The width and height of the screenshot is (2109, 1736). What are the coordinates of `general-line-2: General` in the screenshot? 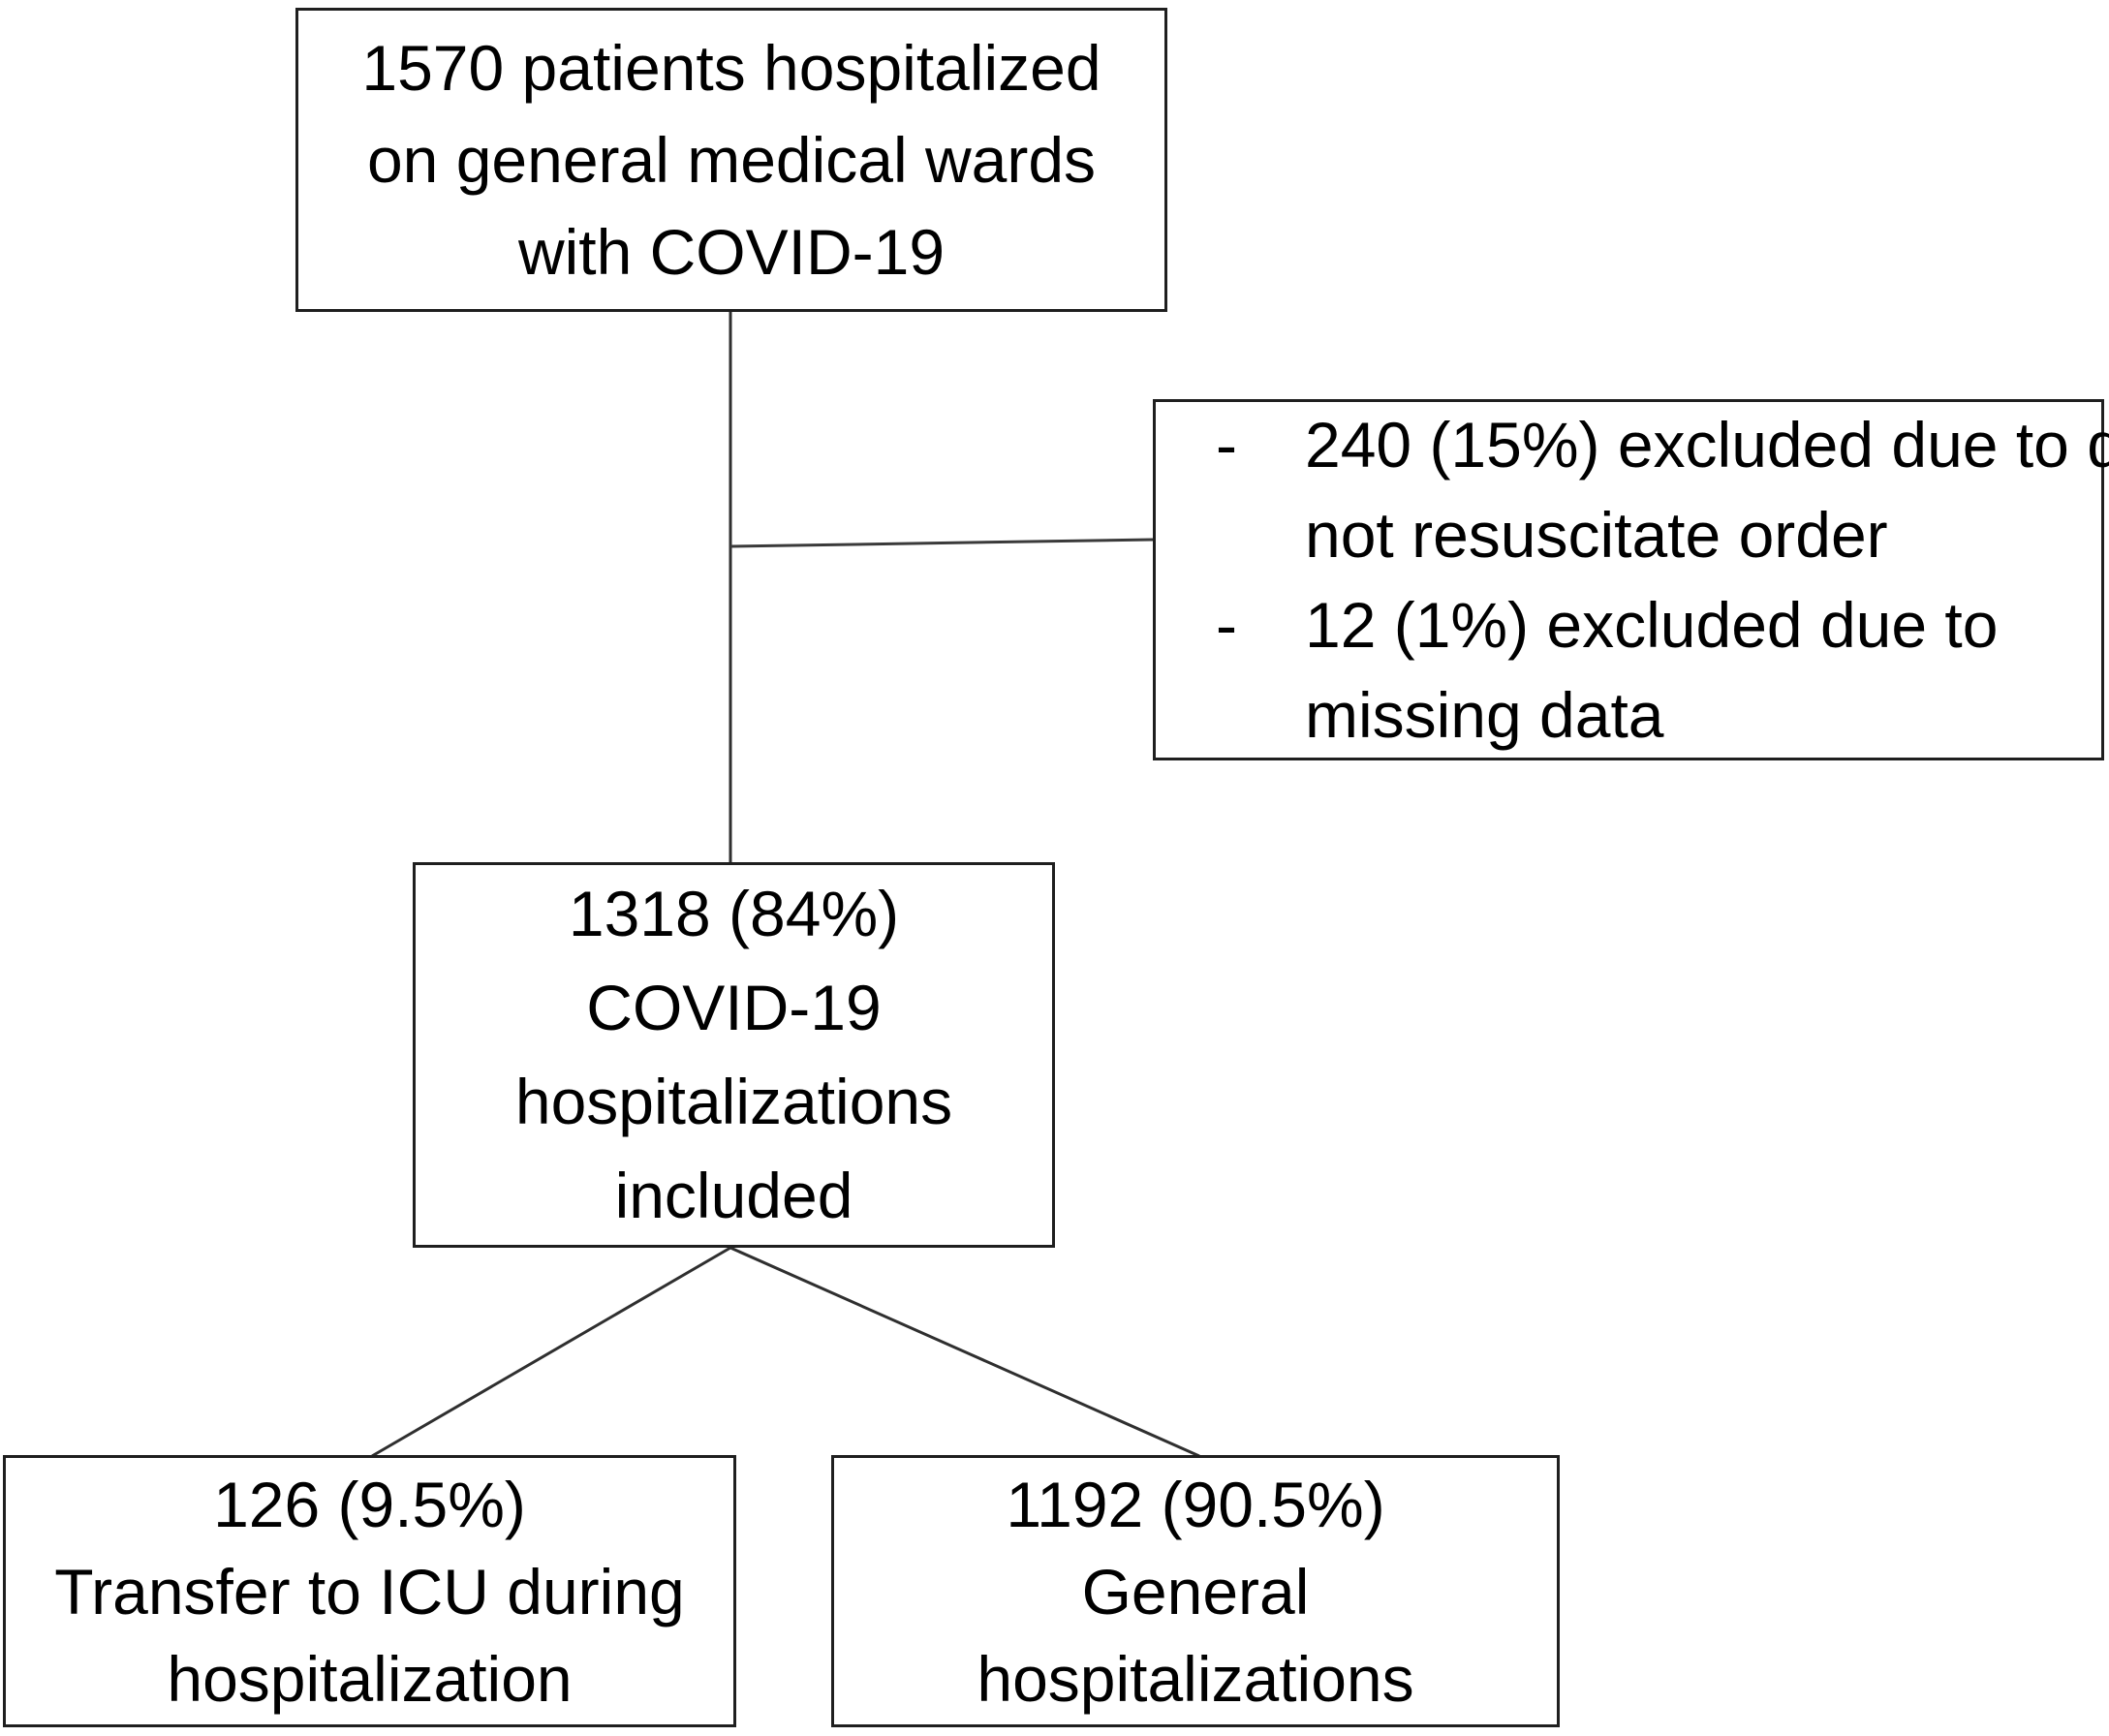 It's located at (1195, 1591).